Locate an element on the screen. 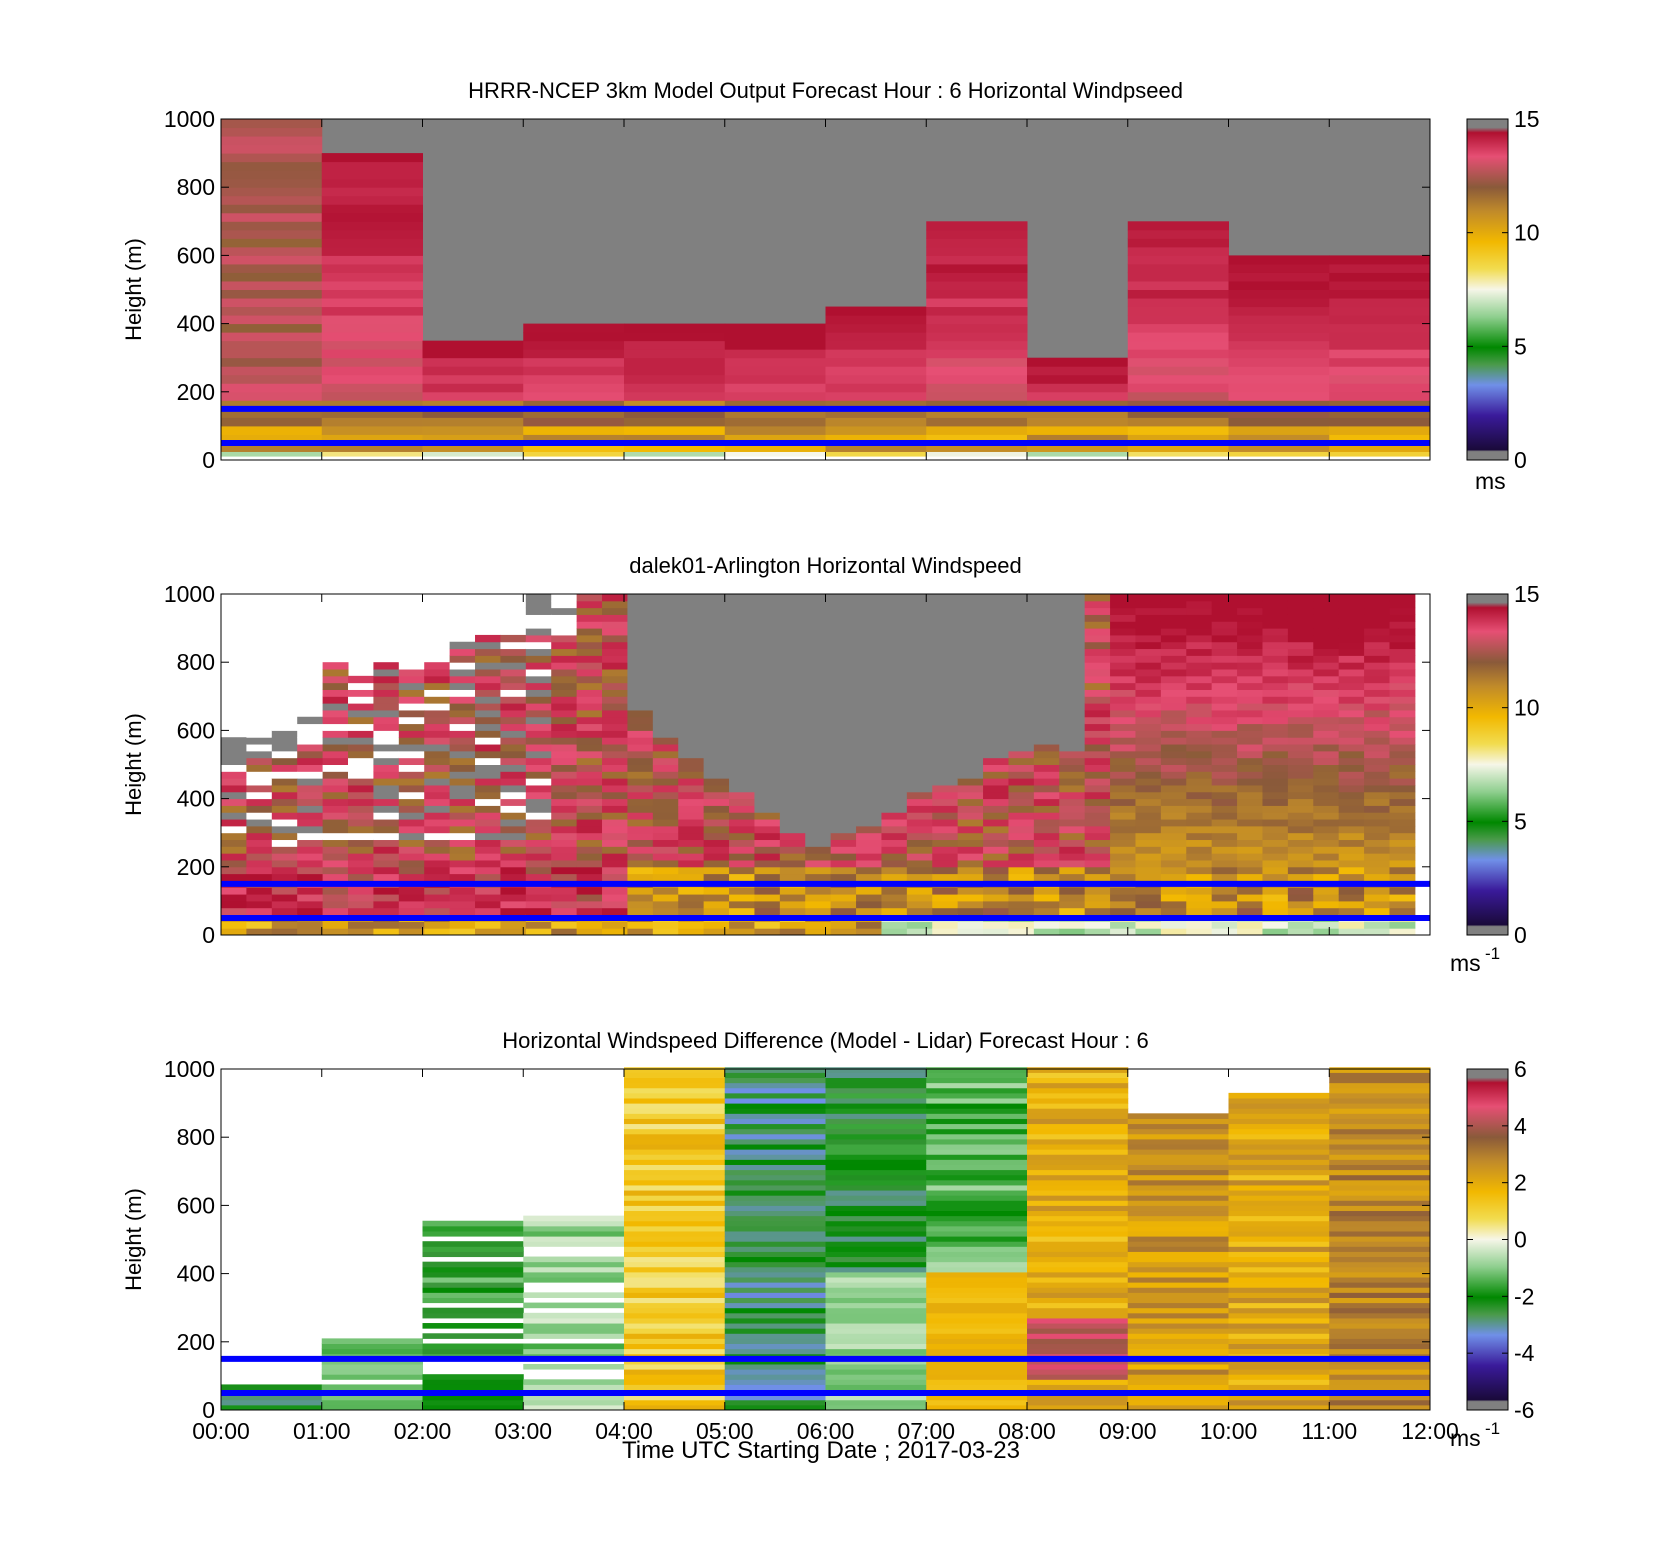 The height and width of the screenshot is (1561, 1680). y-tick-label: 0 is located at coordinates (208, 1410).